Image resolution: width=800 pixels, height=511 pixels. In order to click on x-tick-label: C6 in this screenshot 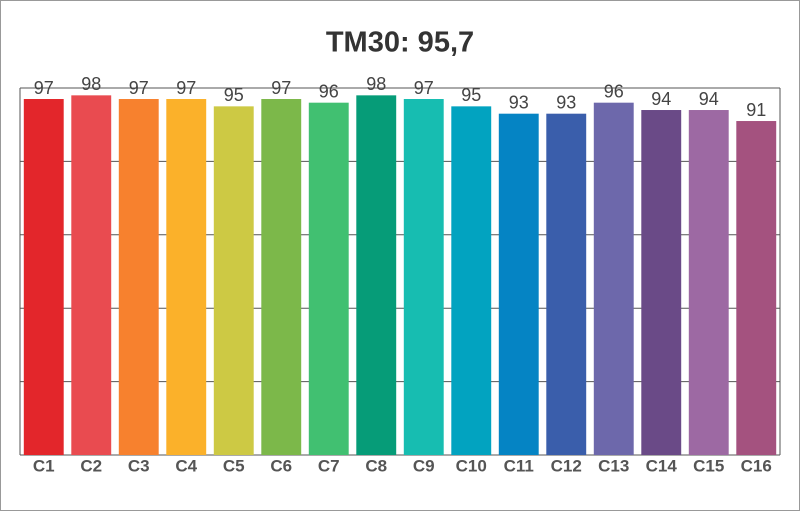, I will do `click(281, 465)`.